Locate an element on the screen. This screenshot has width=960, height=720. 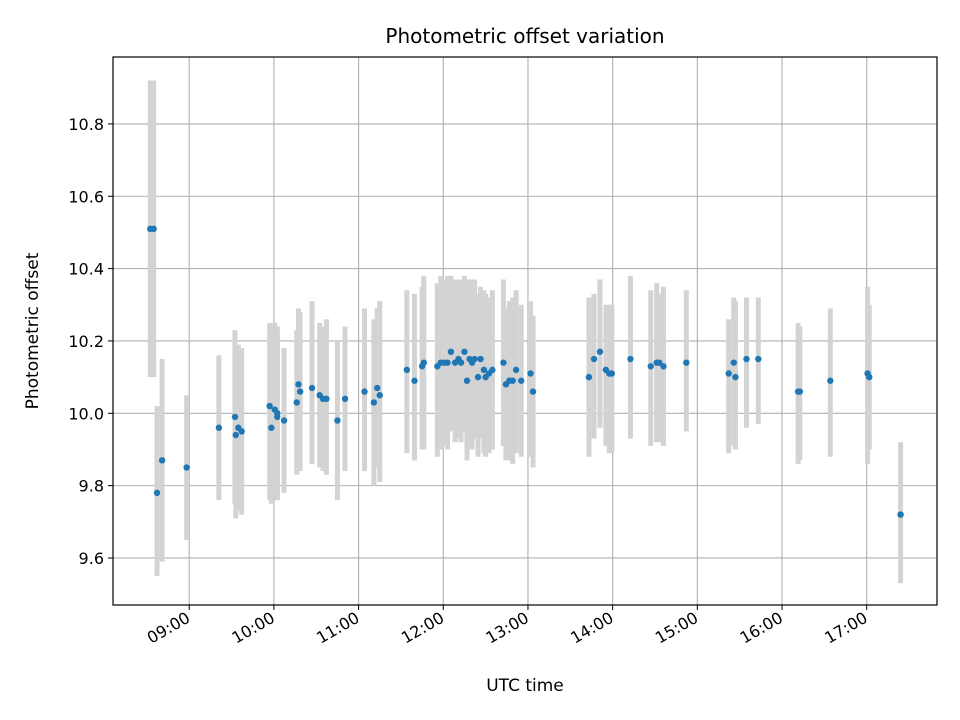
y-tick-label: 10.0 is located at coordinates (86, 413).